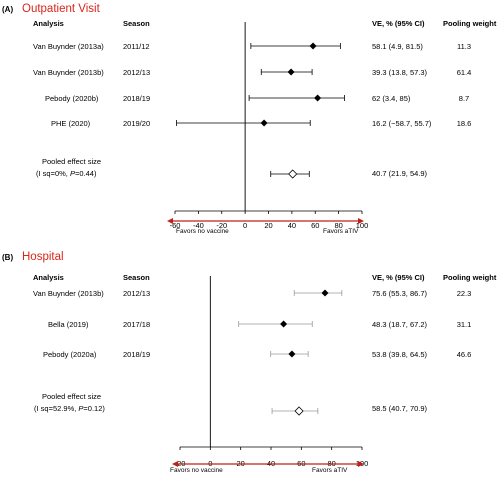 The image size is (500, 479). I want to click on panel-b-row-1-ve: 75.6 (55.3, 86.7), so click(400, 293).